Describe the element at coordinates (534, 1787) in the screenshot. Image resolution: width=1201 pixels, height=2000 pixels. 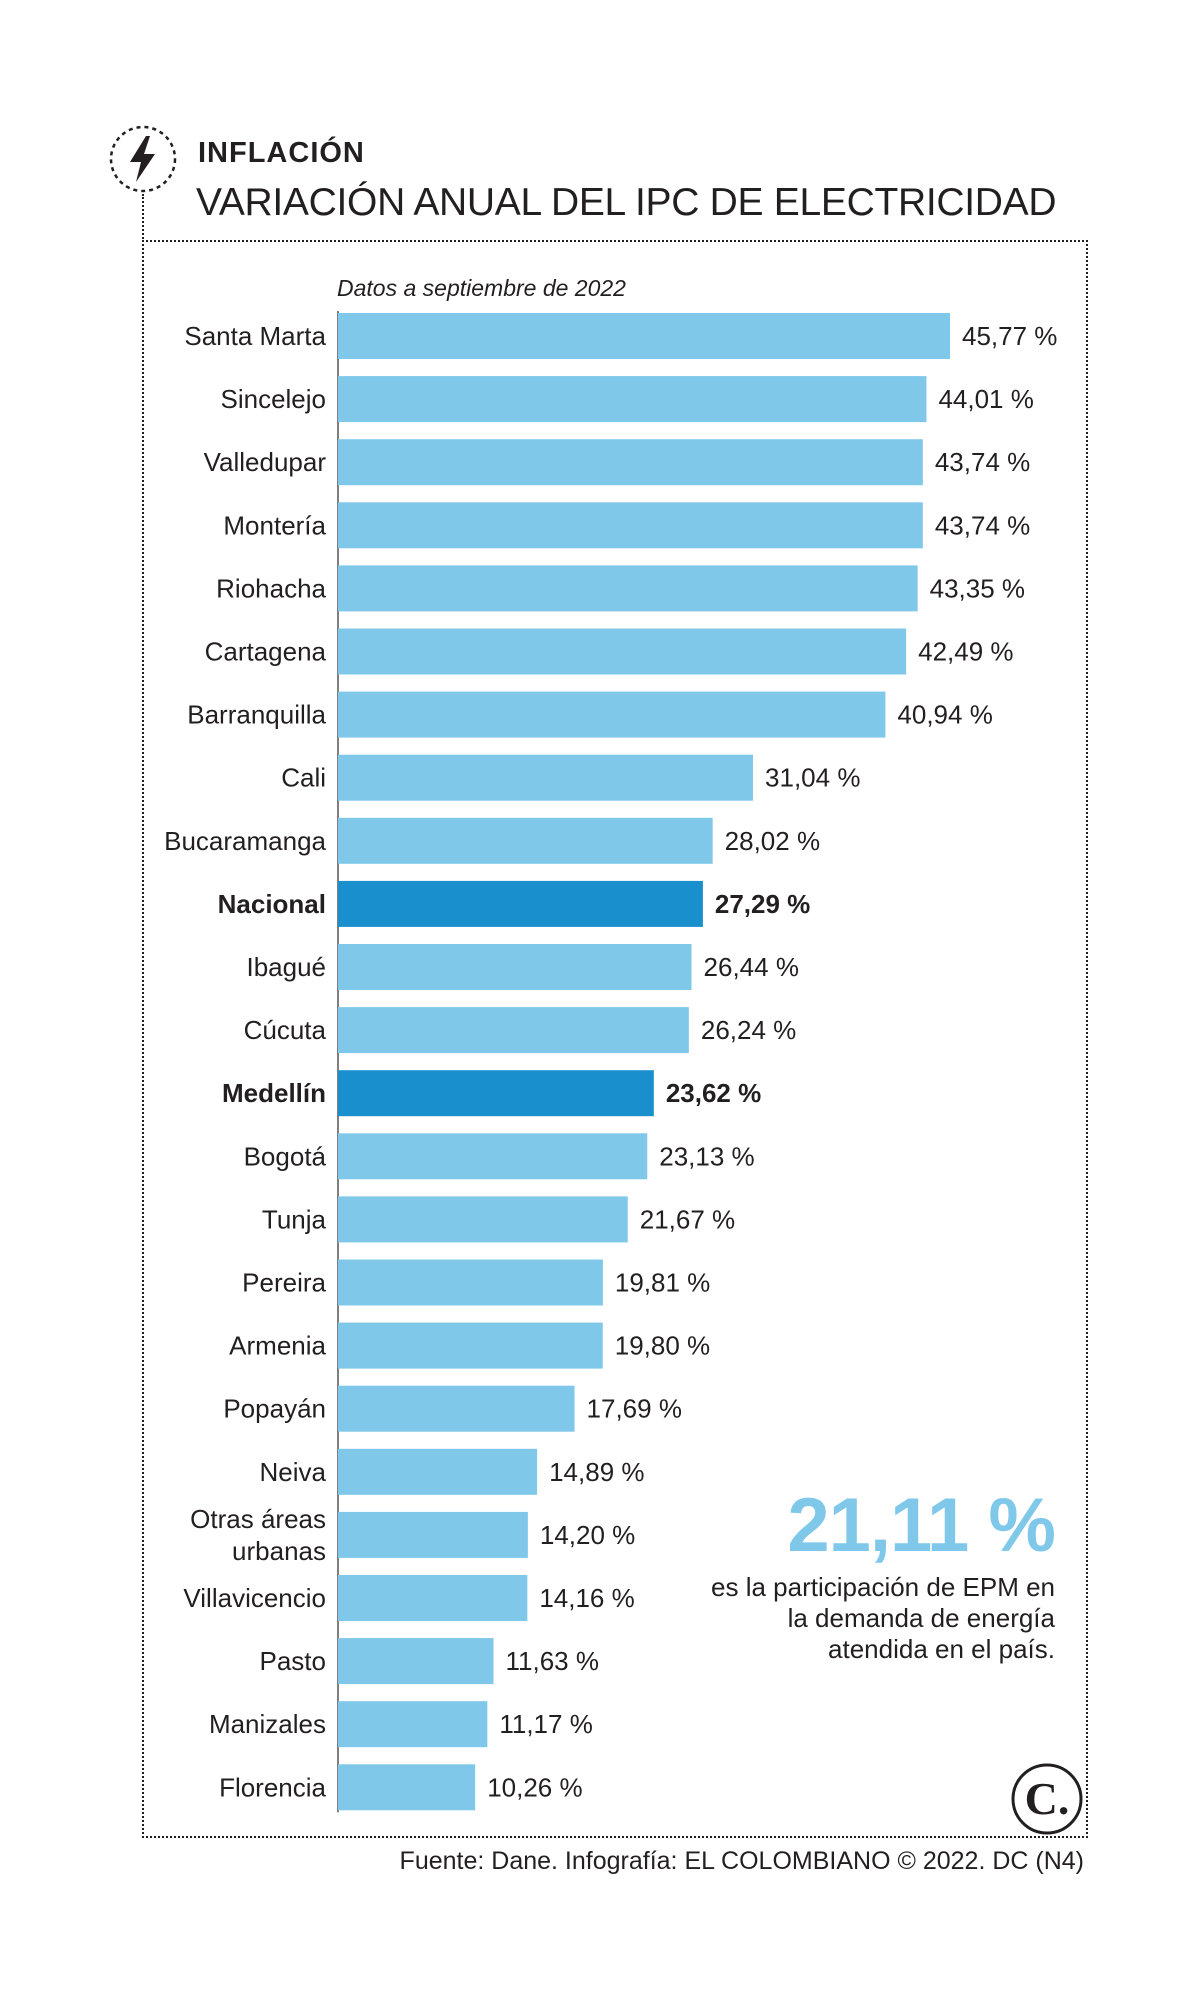
I see `value-label-23: 10,26 %` at that location.